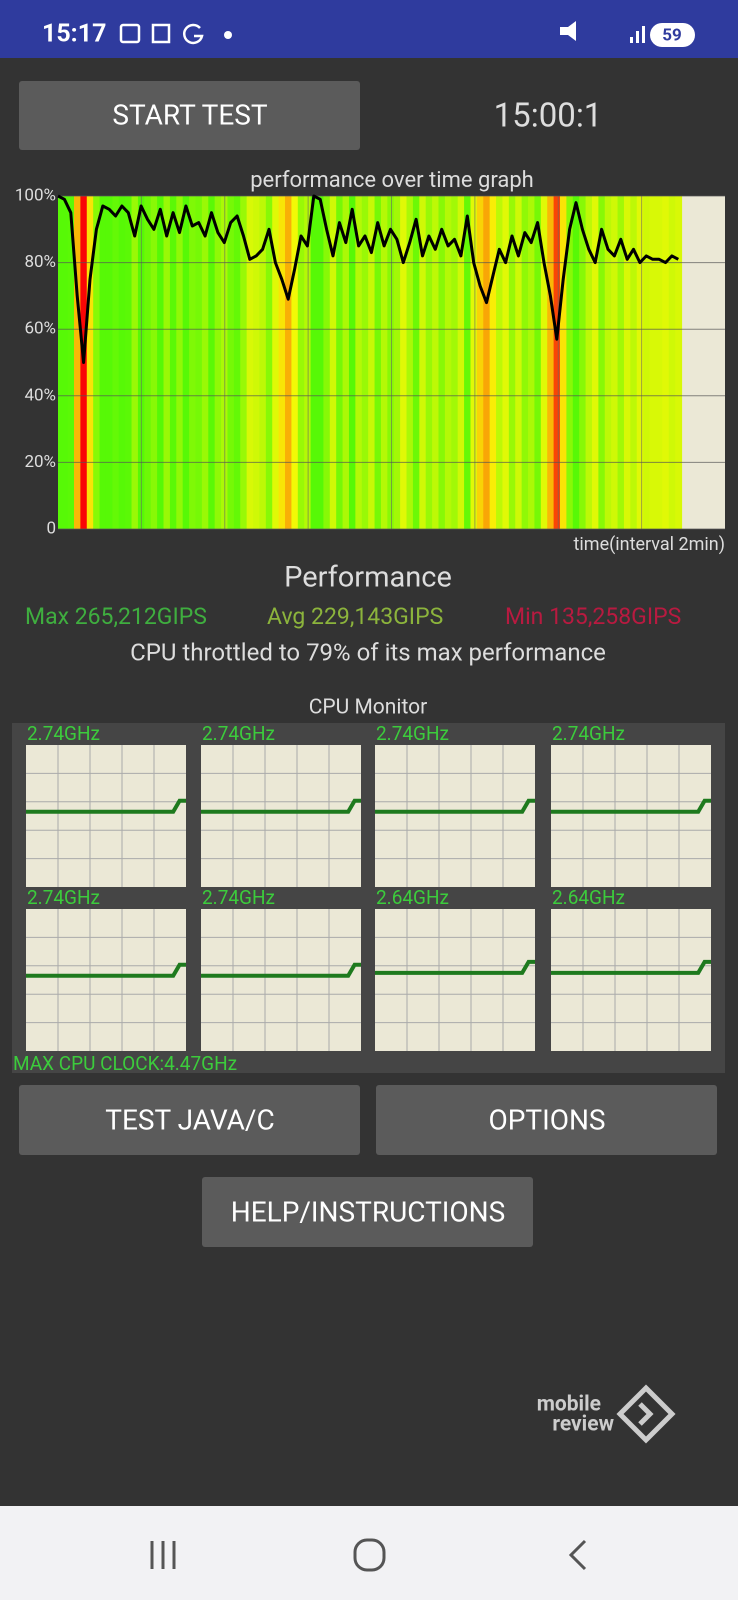  Describe the element at coordinates (161, 34) in the screenshot. I see `status-icons` at that location.